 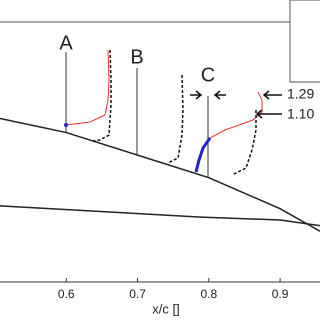 What do you see at coordinates (66, 294) in the screenshot?
I see `x-tick-label: 0.6` at bounding box center [66, 294].